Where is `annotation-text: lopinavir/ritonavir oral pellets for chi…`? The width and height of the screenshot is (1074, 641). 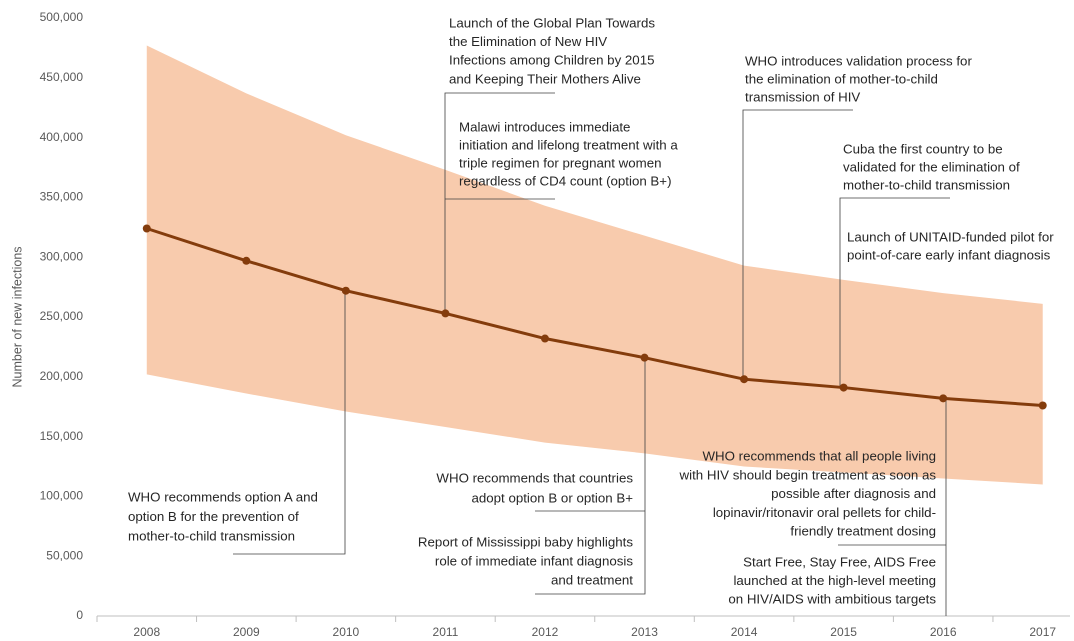 annotation-text: lopinavir/ritonavir oral pellets for chi… is located at coordinates (824, 512).